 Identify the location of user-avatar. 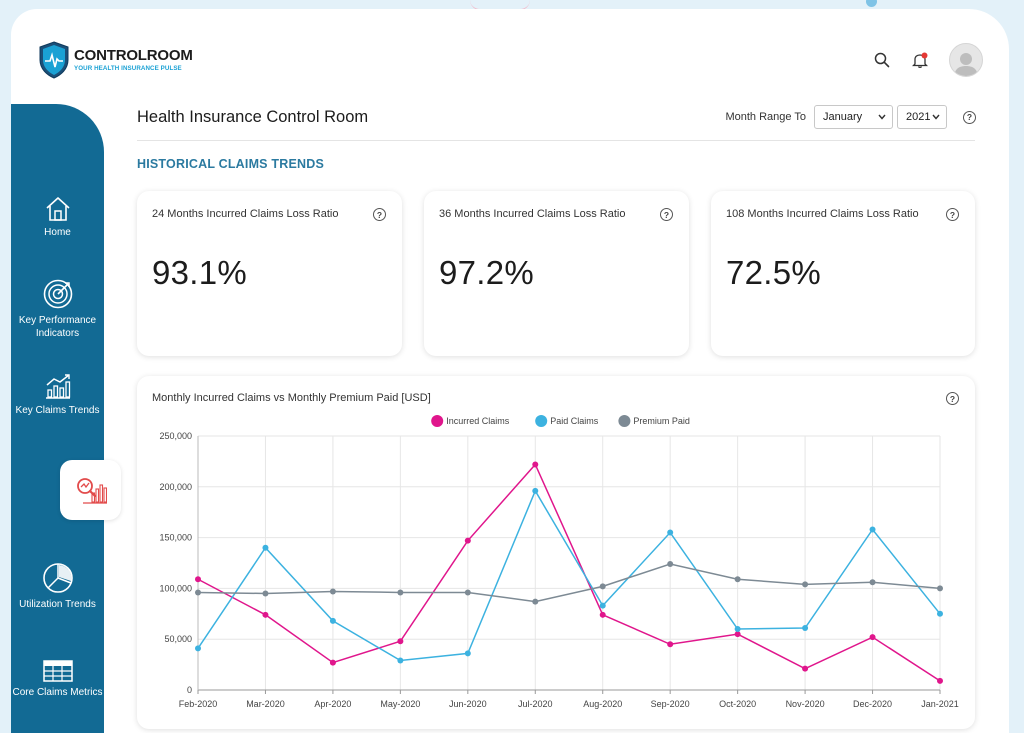
(966, 60).